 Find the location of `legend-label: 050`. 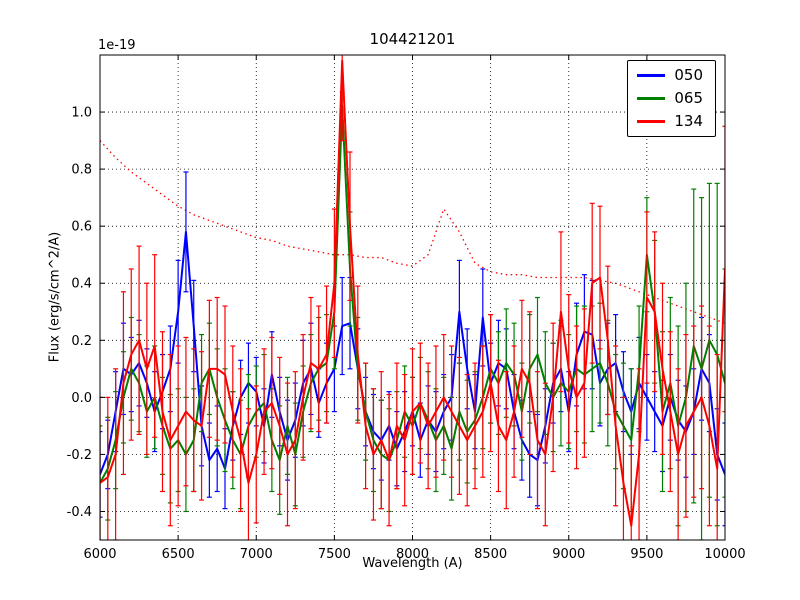

legend-label: 050 is located at coordinates (688, 75).